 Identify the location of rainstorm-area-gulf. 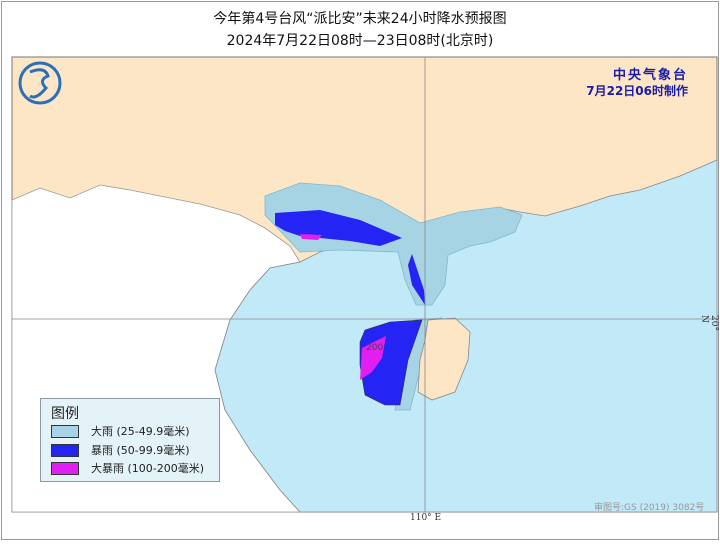
(338, 228).